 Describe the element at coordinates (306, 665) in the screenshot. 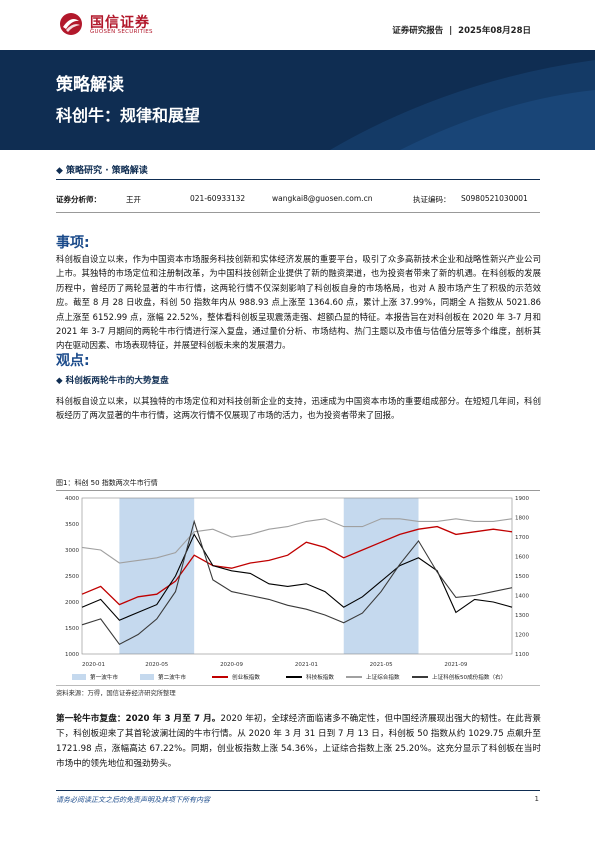

I see `x-tick-label: 2021-01` at that location.